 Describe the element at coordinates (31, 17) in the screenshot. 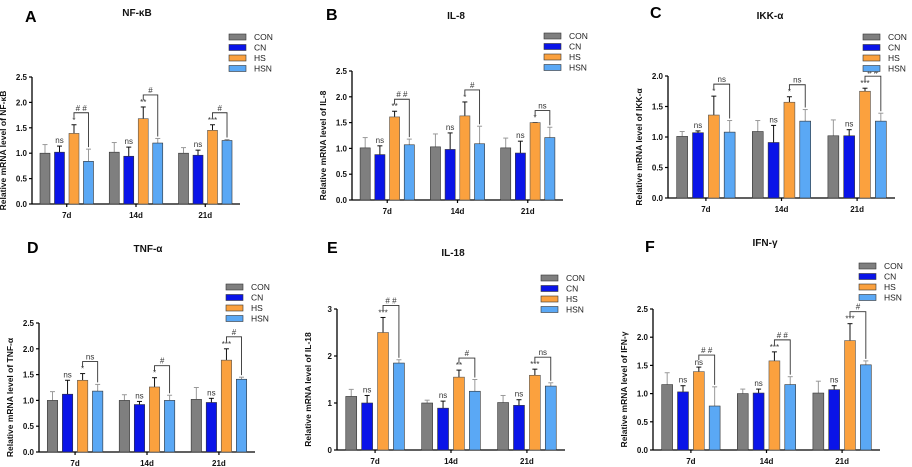

I see `panel-letter: A` at that location.